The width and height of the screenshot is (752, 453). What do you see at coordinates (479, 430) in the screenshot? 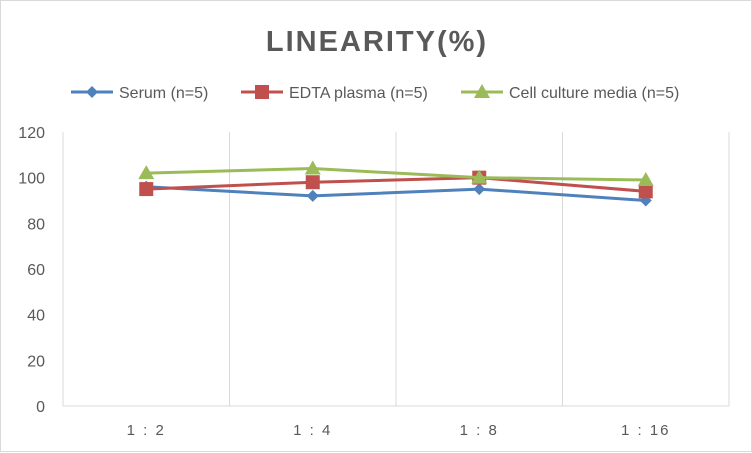
I see `x-tick-label: 1 : 8` at bounding box center [479, 430].